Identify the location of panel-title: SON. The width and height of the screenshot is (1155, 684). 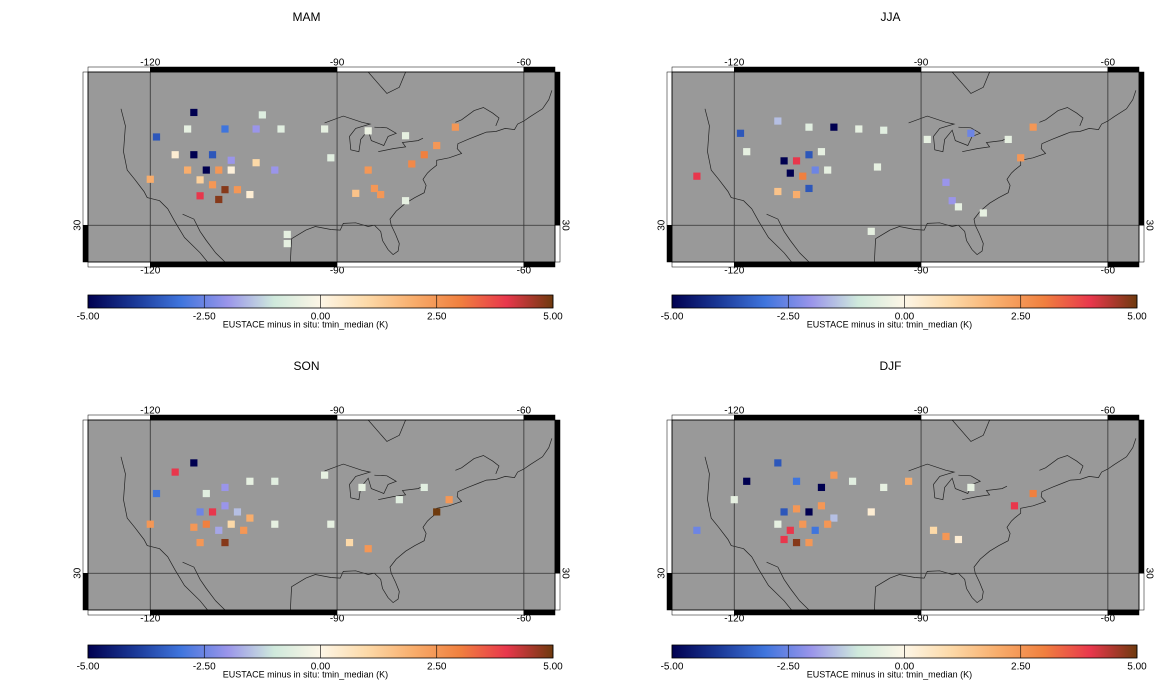
(306, 366).